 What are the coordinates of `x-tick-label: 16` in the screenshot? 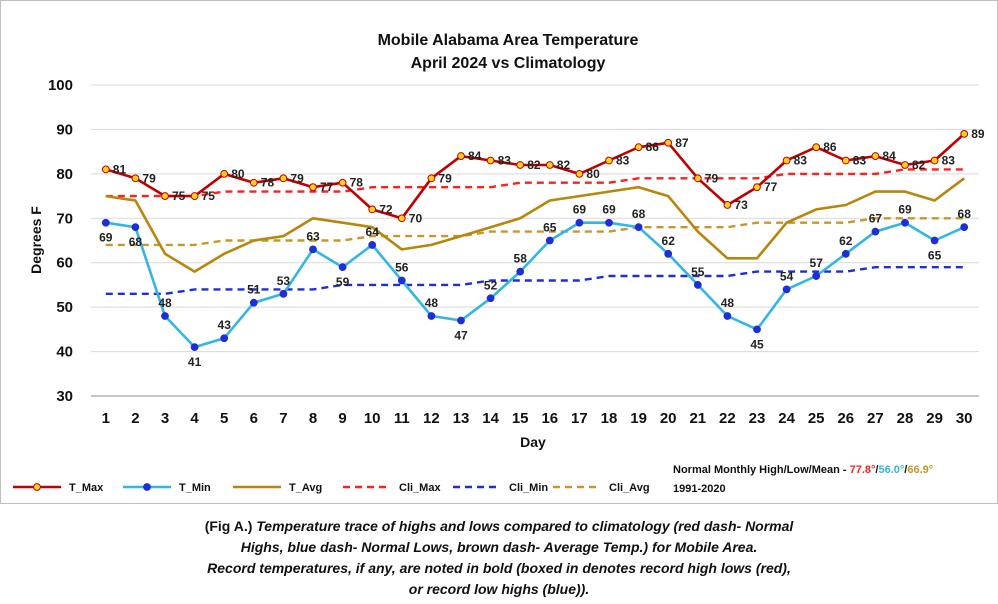 It's located at (549, 418).